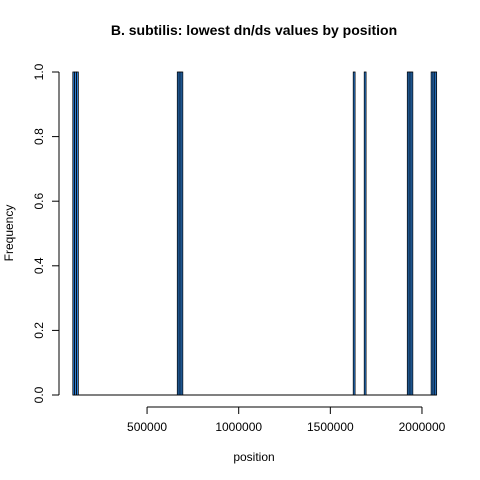 The height and width of the screenshot is (480, 480). Describe the element at coordinates (147, 427) in the screenshot. I see `x-tick-label: 500000` at that location.